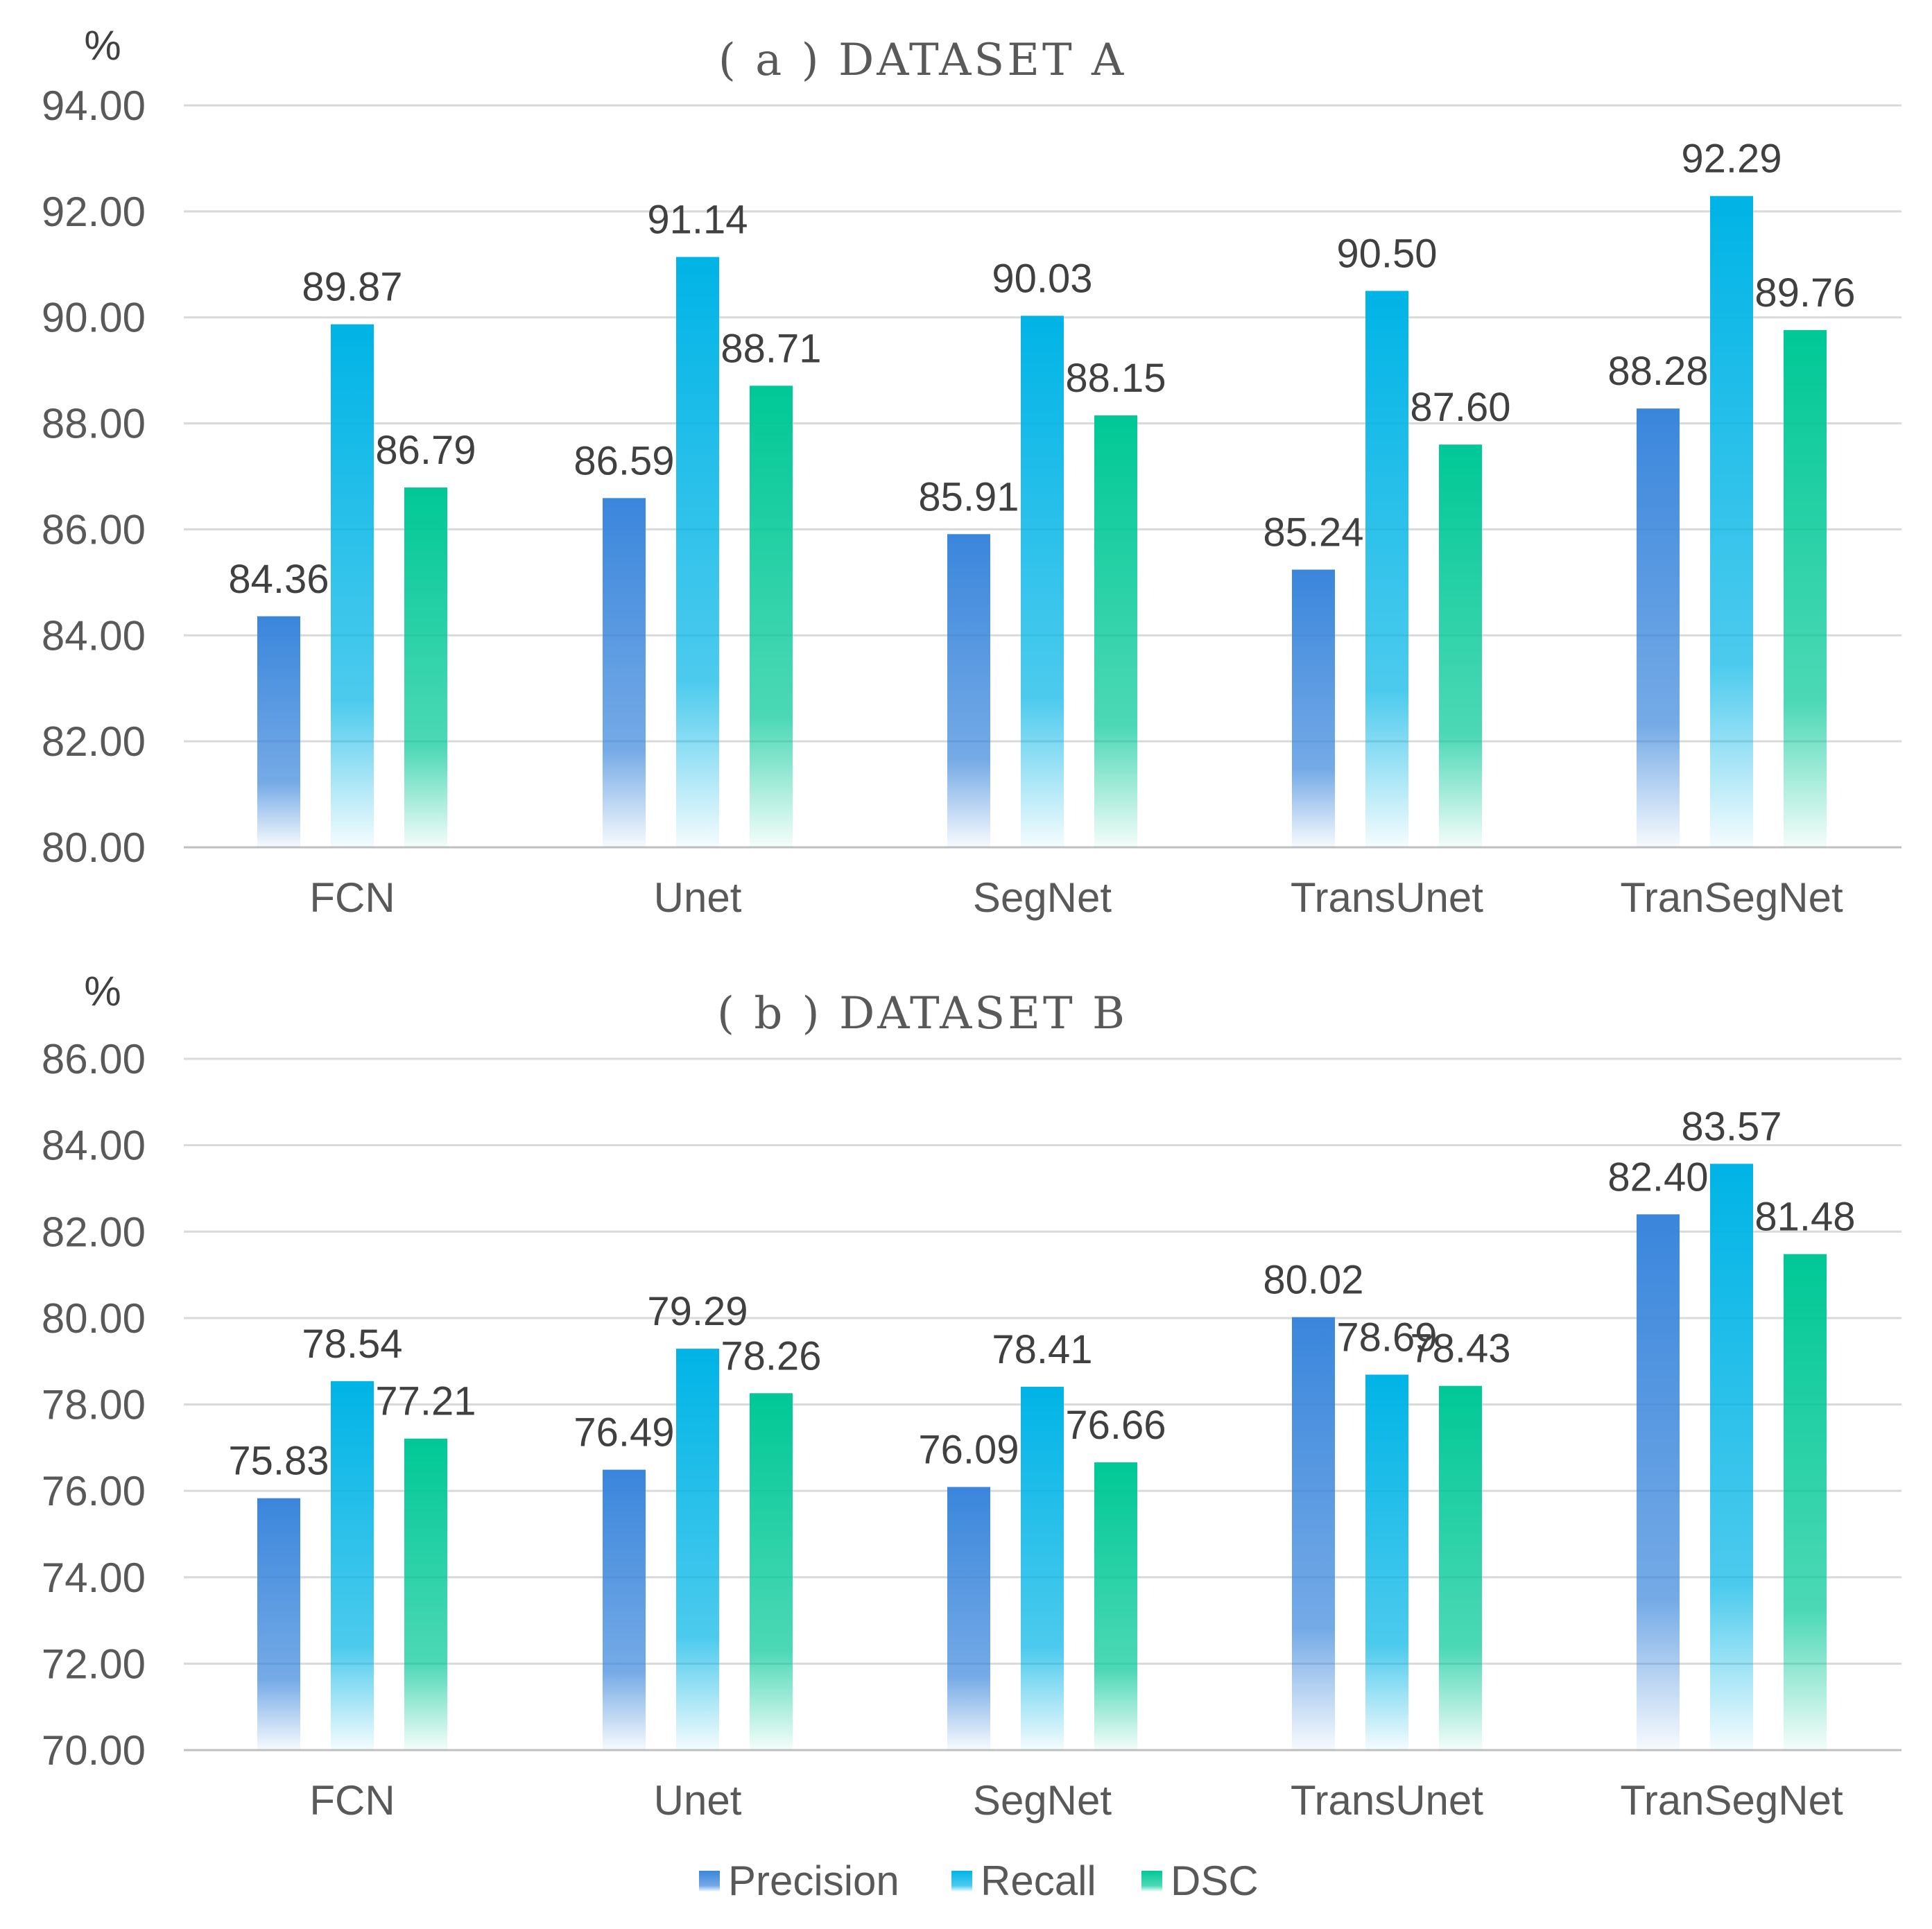  I want to click on panel-a-unit: %, so click(102, 45).